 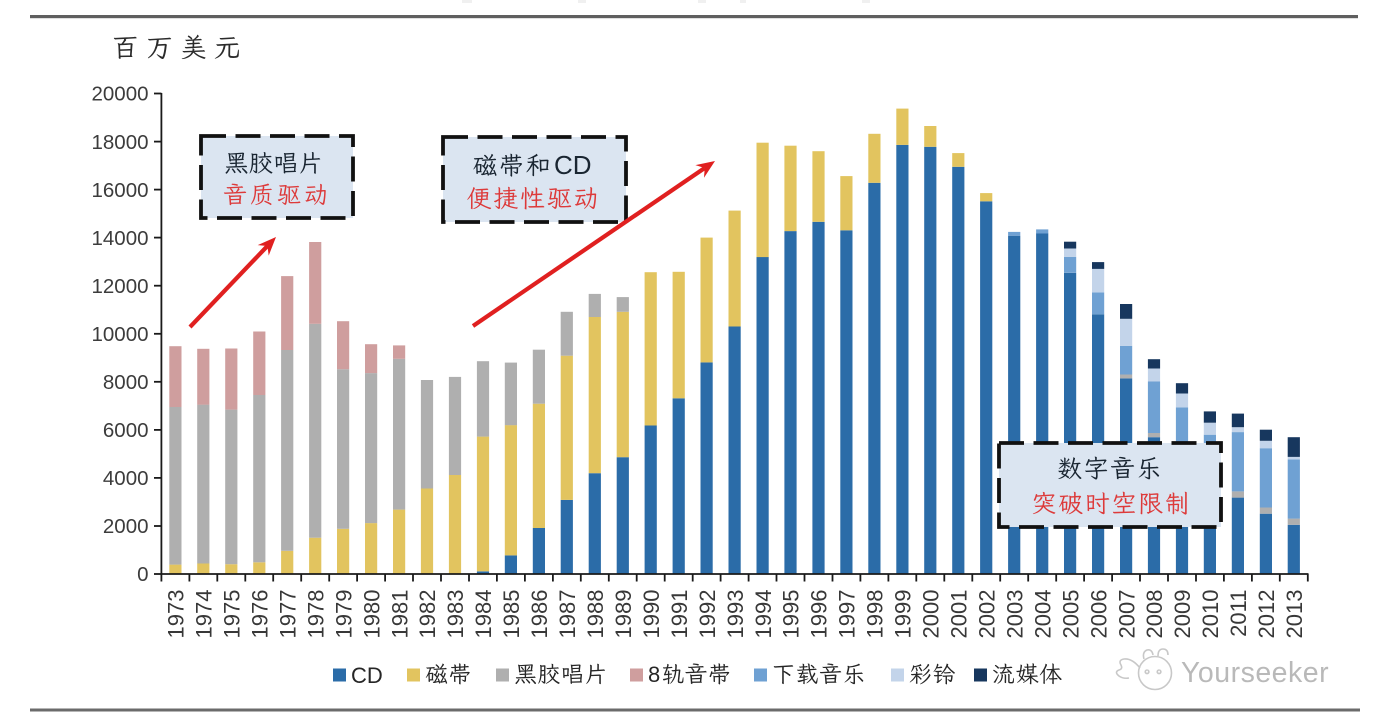 I want to click on svg-text: 1992, so click(x=707, y=614).